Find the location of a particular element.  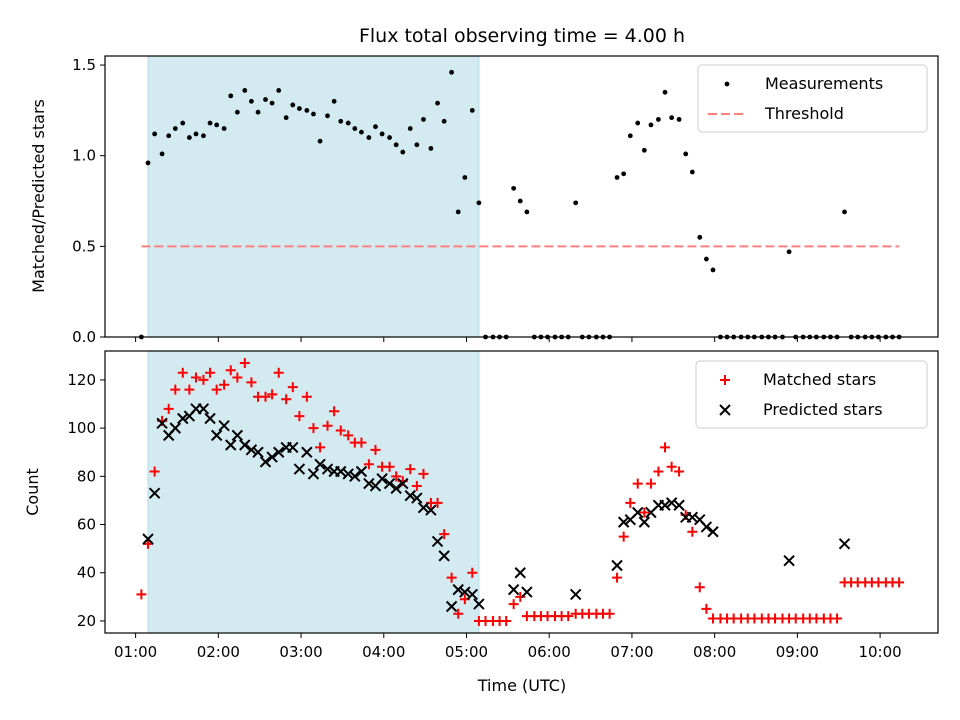

y-tick-label: 40 is located at coordinates (86, 573).